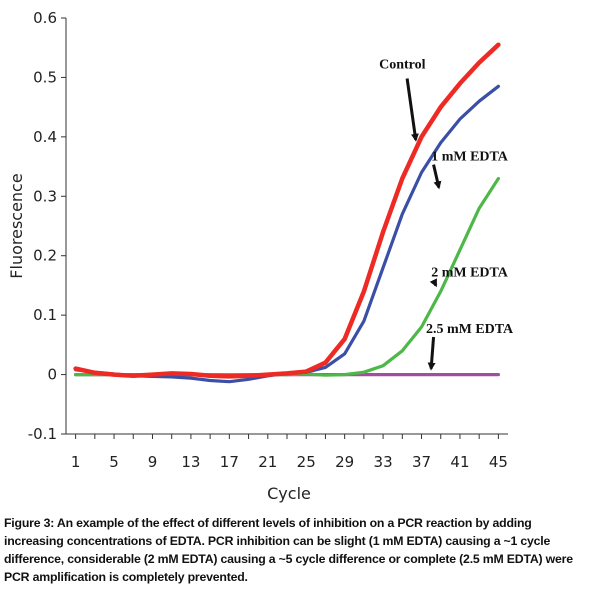 The height and width of the screenshot is (600, 594). What do you see at coordinates (45, 18) in the screenshot?
I see `y-tick-label: 0.6` at bounding box center [45, 18].